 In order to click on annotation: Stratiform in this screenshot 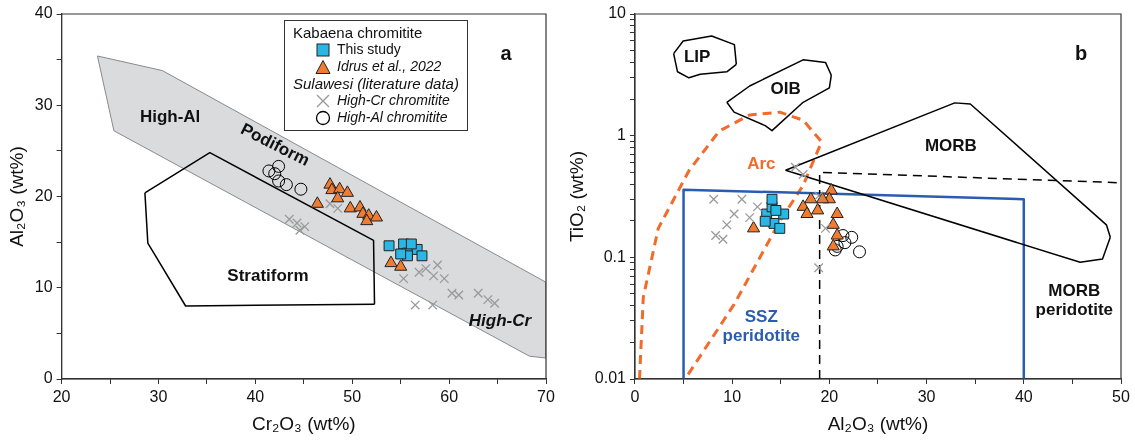, I will do `click(268, 276)`.